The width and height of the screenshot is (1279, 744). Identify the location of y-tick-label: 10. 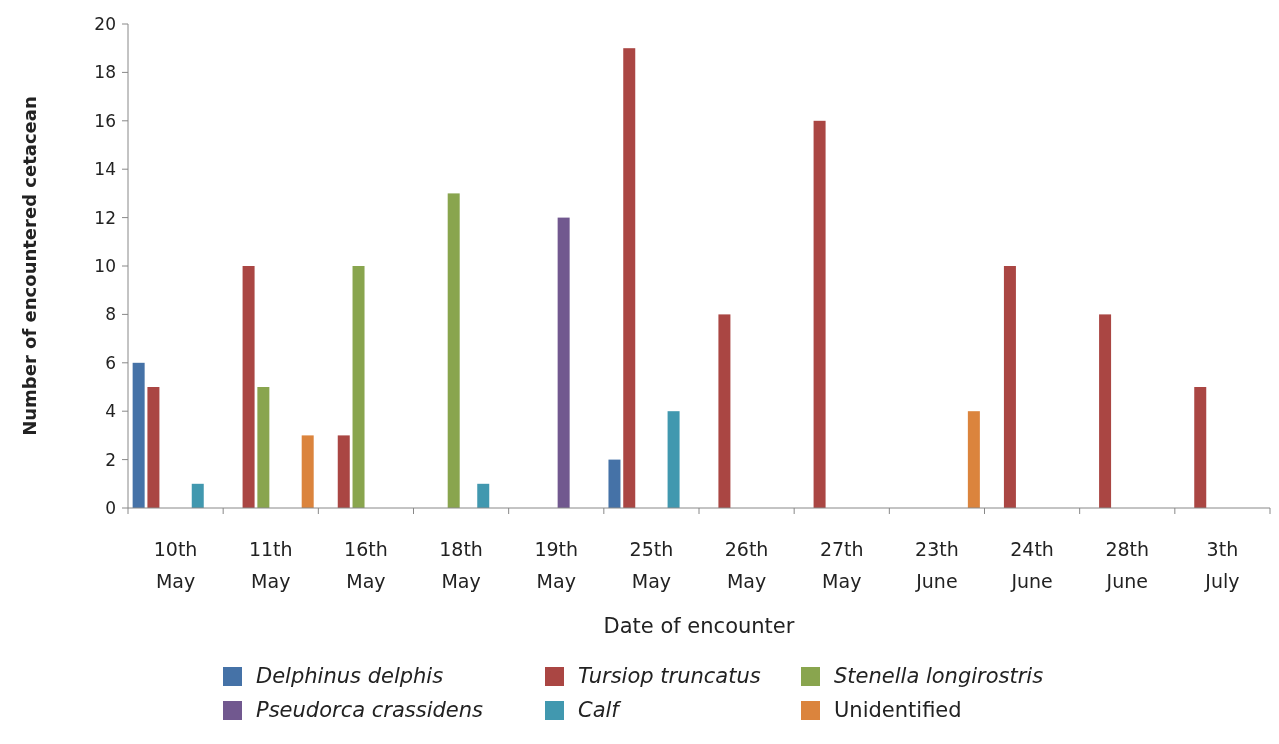
(105, 265).